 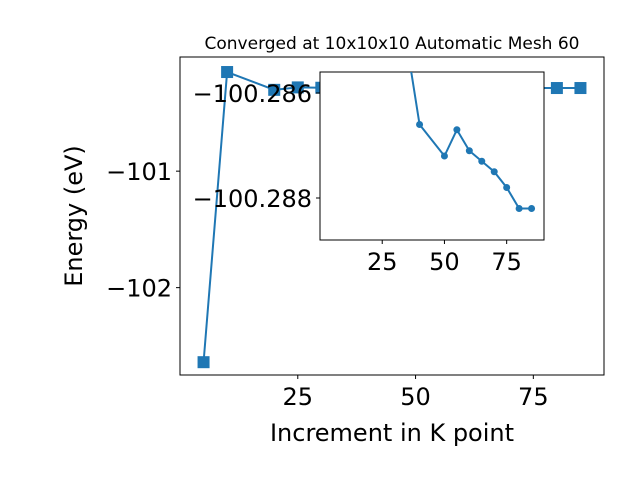 I want to click on inset-x-tick-label: 75, so click(x=506, y=262).